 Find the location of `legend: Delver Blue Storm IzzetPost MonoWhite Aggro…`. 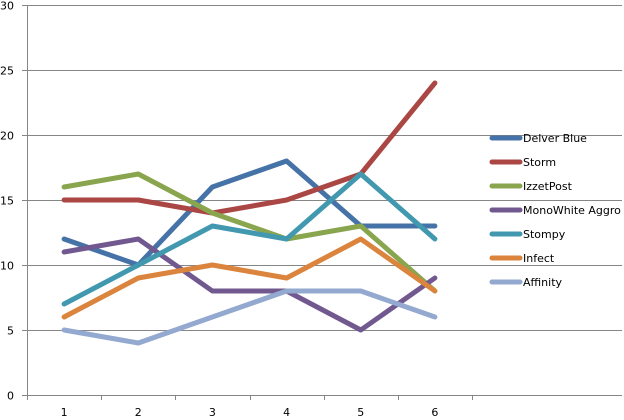

legend: Delver Blue Storm IzzetPost MonoWhite Aggro… is located at coordinates (555, 210).